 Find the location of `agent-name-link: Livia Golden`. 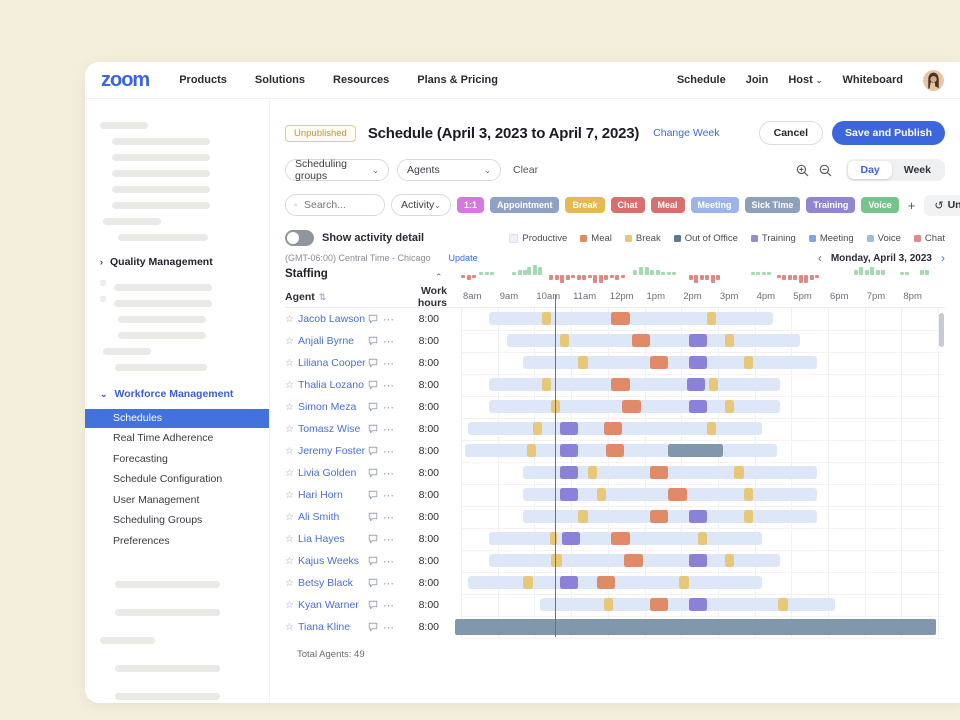

agent-name-link: Livia Golden is located at coordinates (327, 473).